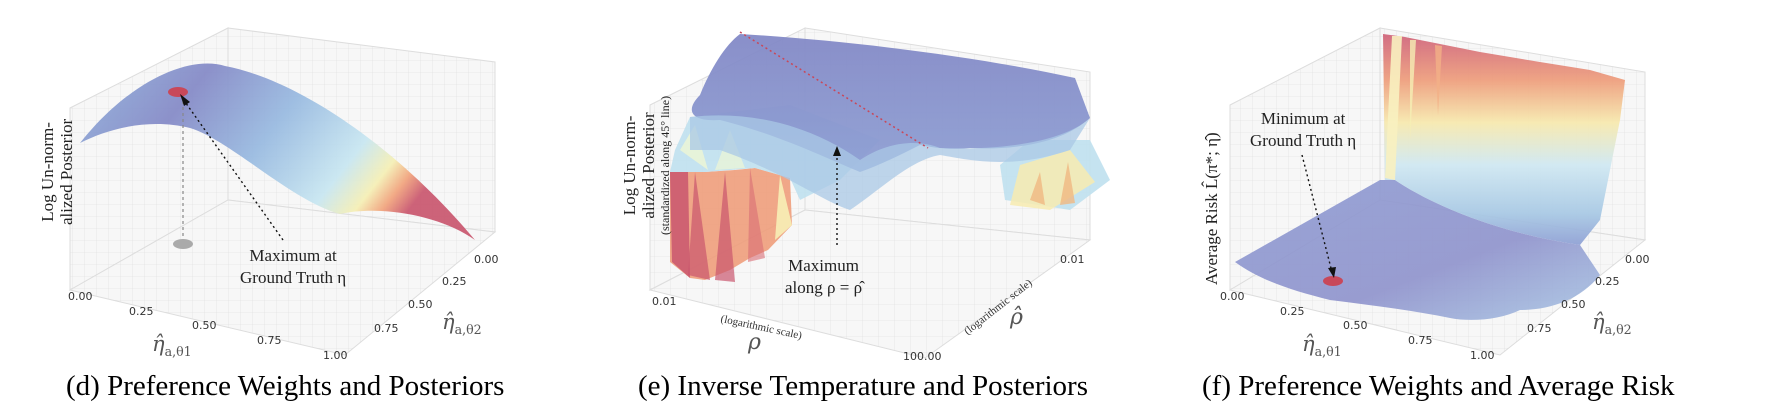 This screenshot has width=1770, height=413. I want to click on x-tick: 0.01, so click(664, 301).